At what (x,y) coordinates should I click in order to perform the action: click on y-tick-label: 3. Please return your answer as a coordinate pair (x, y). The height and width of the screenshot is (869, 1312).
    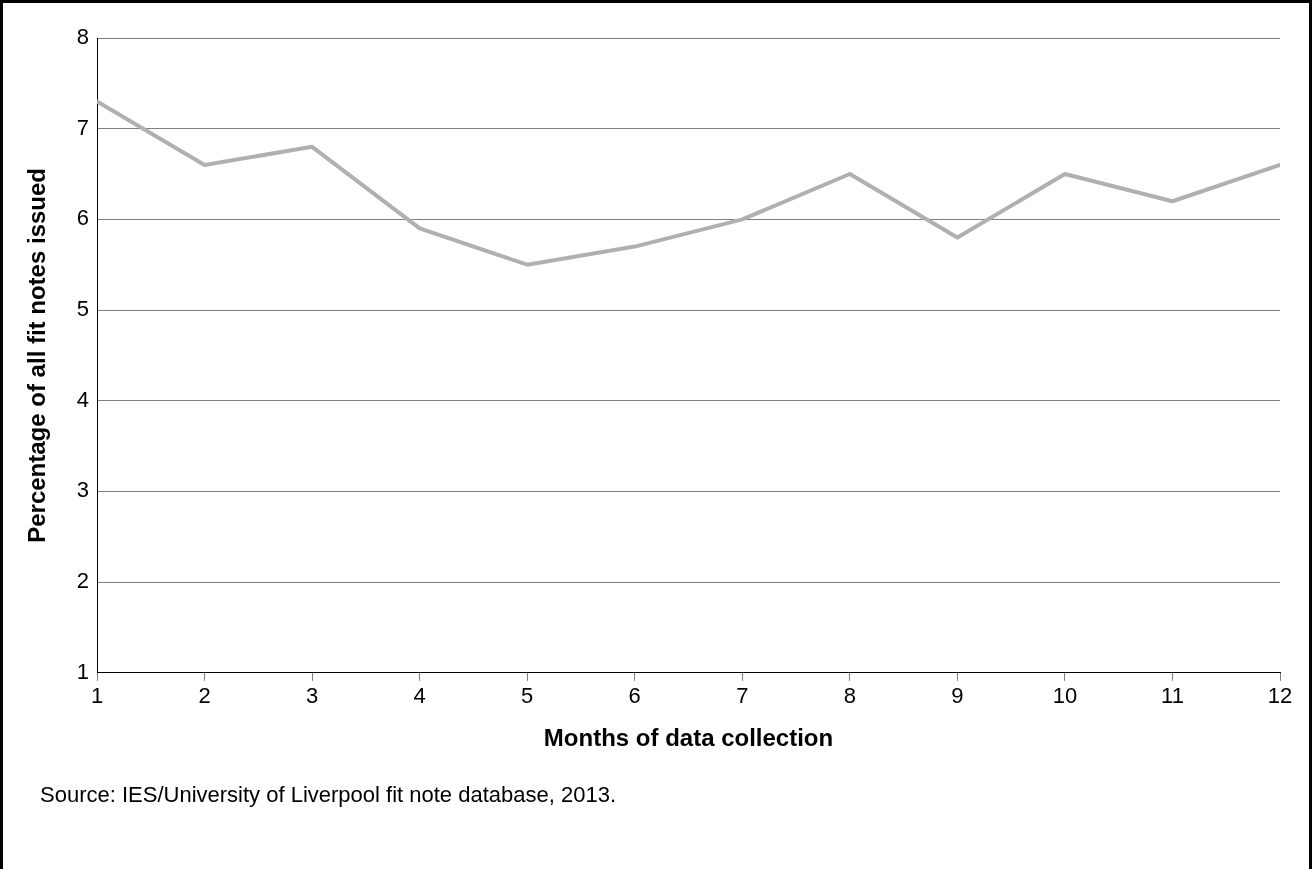
    Looking at the image, I should click on (83, 490).